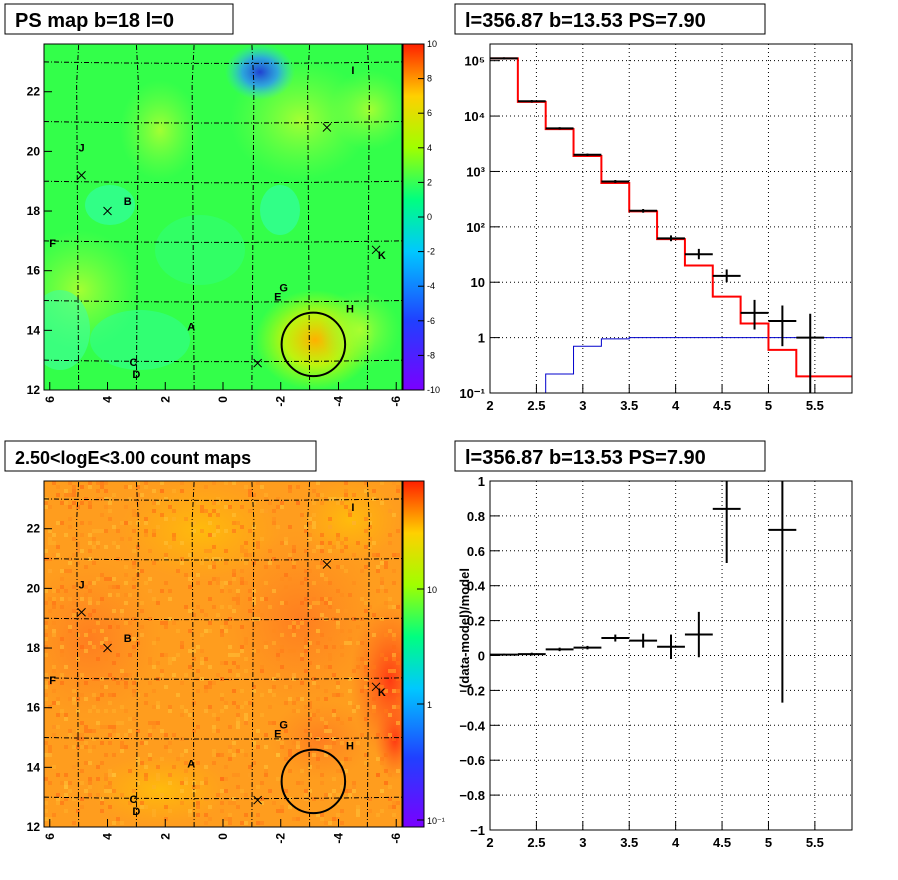 The height and width of the screenshot is (880, 898). Describe the element at coordinates (81, 585) in the screenshot. I see `source-label: J` at that location.